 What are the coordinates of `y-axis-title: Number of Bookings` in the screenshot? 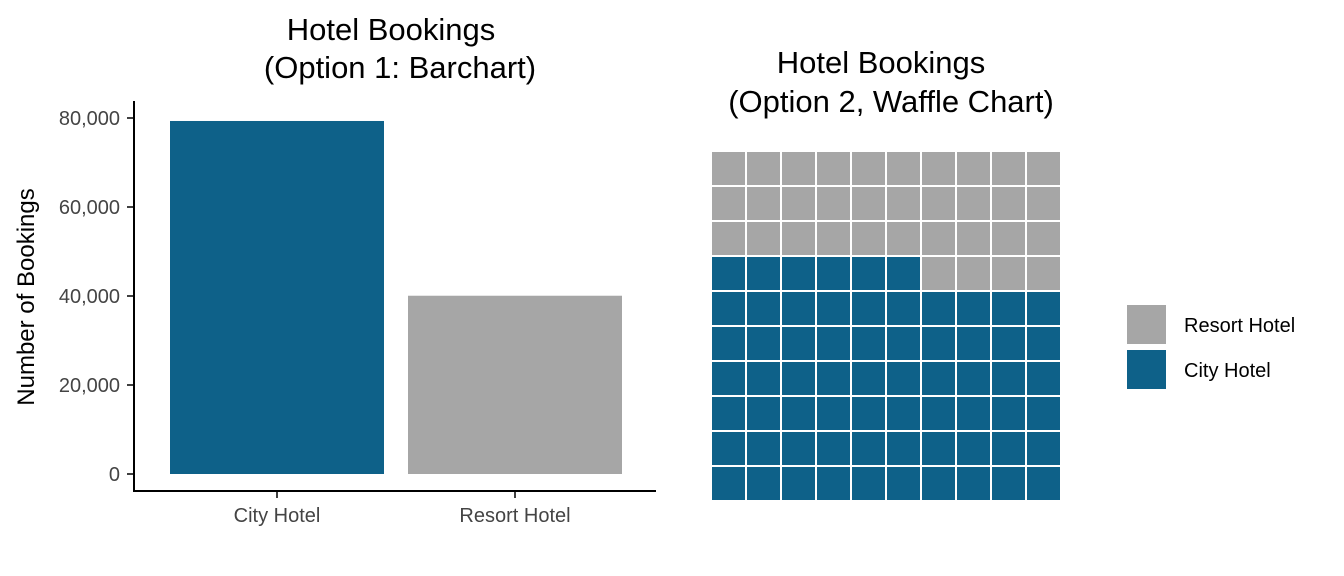 It's located at (26, 296).